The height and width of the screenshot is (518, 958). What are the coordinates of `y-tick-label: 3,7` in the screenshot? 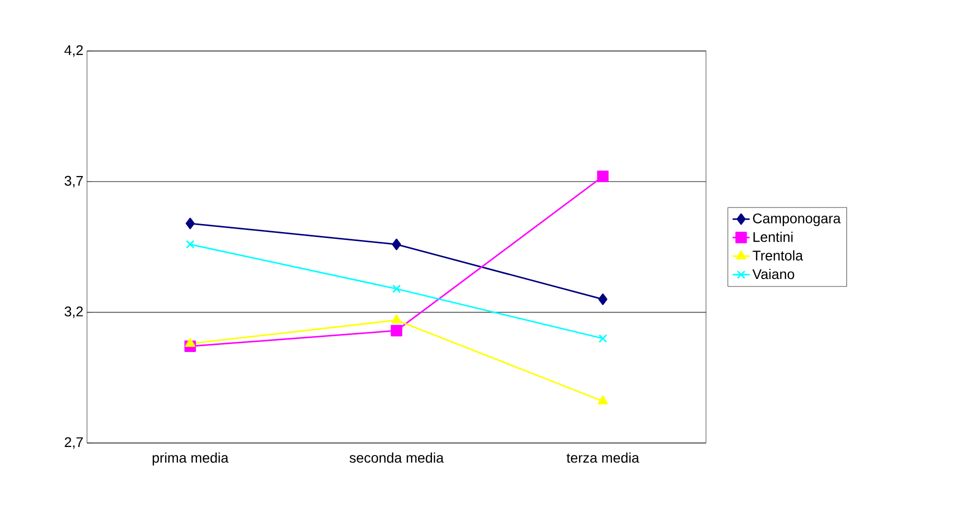 It's located at (73, 182).